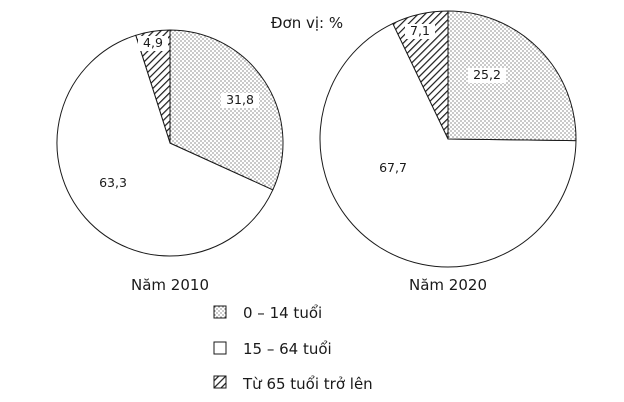 The width and height of the screenshot is (624, 402). I want to click on slice-label-bg-2010-65-plus, so click(153, 43).